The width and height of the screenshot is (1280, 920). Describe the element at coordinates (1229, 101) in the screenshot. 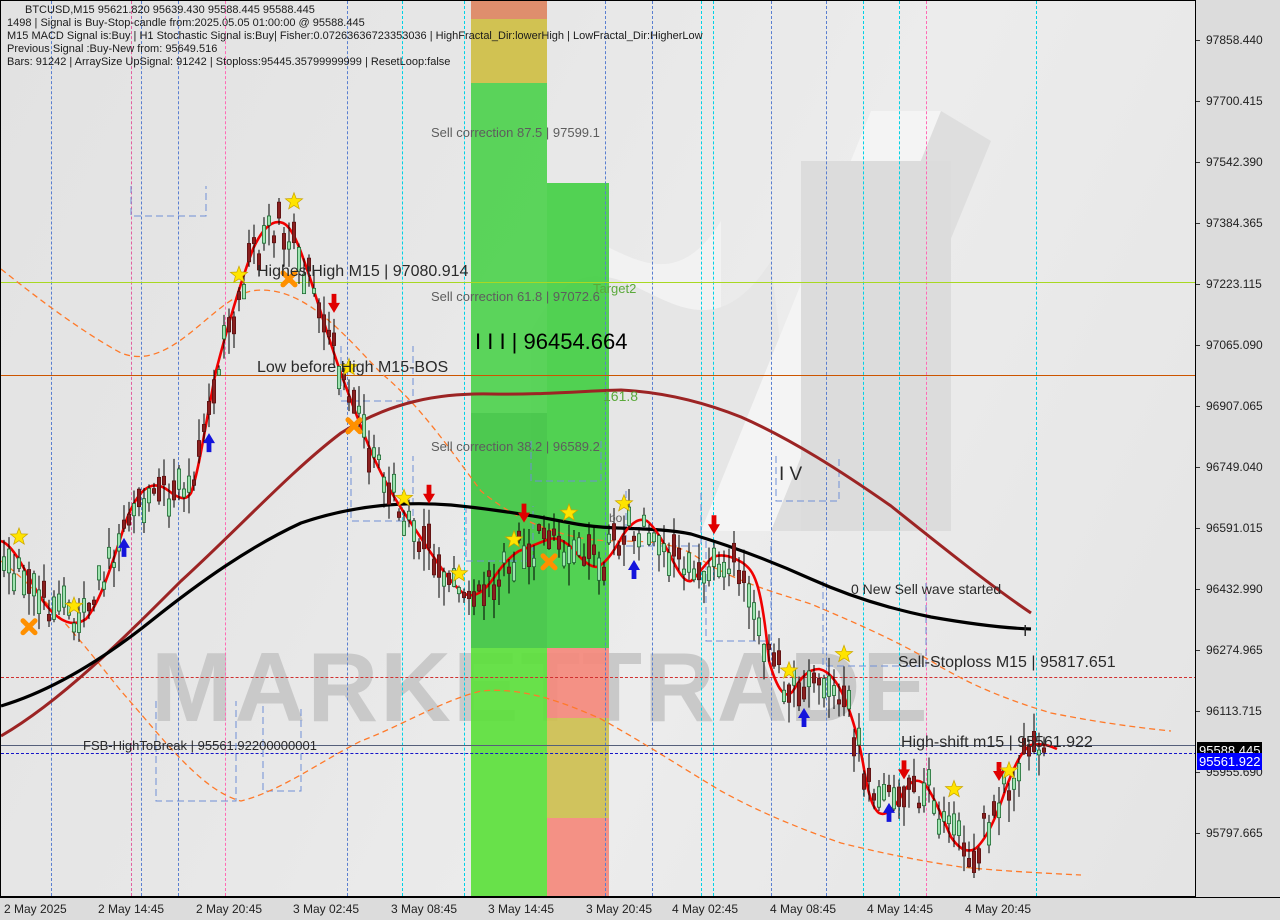

I see `price-tick: 97700.415` at that location.